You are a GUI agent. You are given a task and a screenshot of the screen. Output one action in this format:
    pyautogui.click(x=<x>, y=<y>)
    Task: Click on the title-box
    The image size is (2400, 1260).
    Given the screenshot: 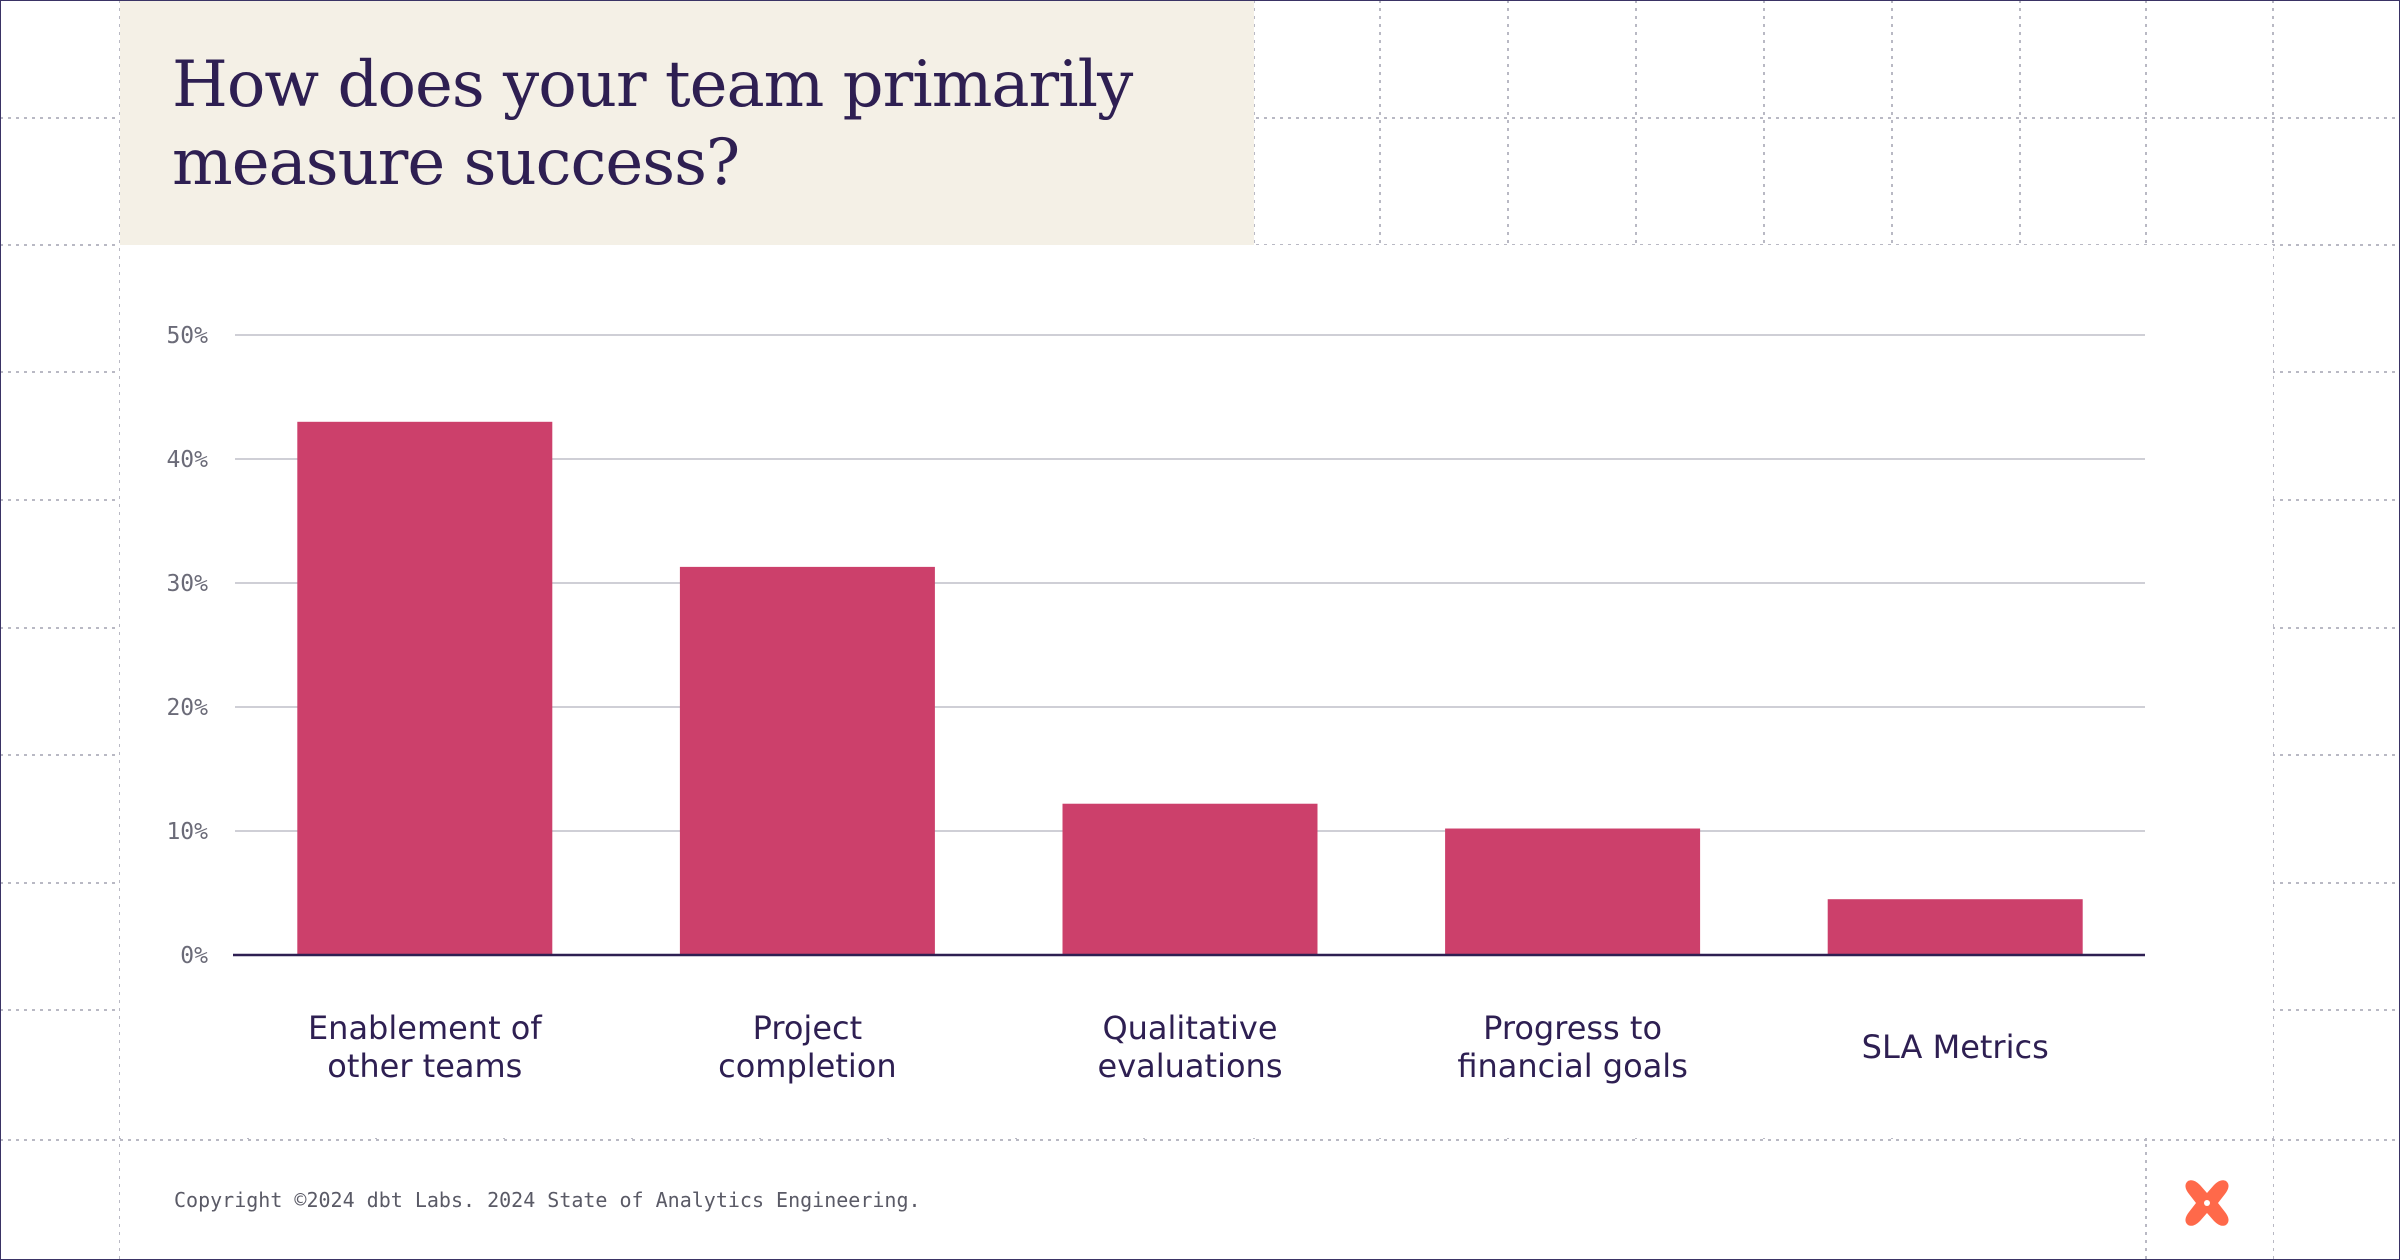 What is the action you would take?
    pyautogui.click(x=687, y=122)
    